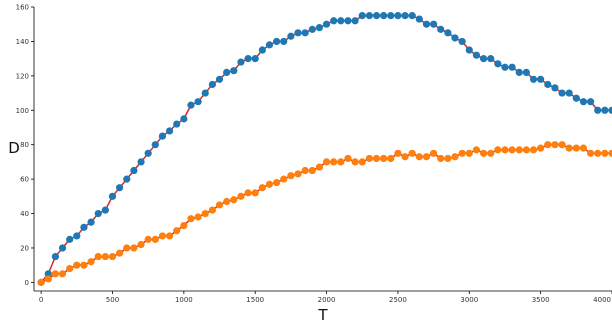 The image size is (612, 322). I want to click on x-tick-label: 500, so click(112, 300).